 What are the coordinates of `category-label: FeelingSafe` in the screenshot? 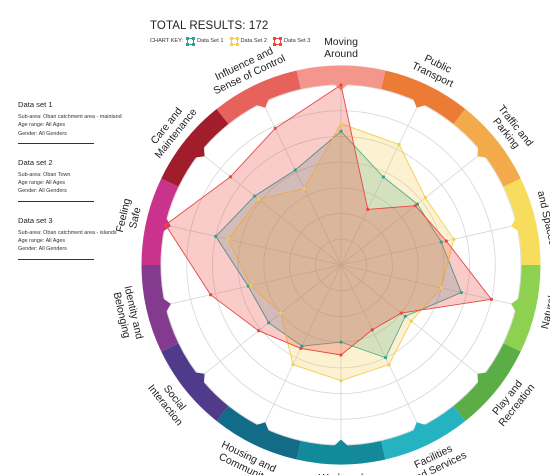 It's located at (129, 216).